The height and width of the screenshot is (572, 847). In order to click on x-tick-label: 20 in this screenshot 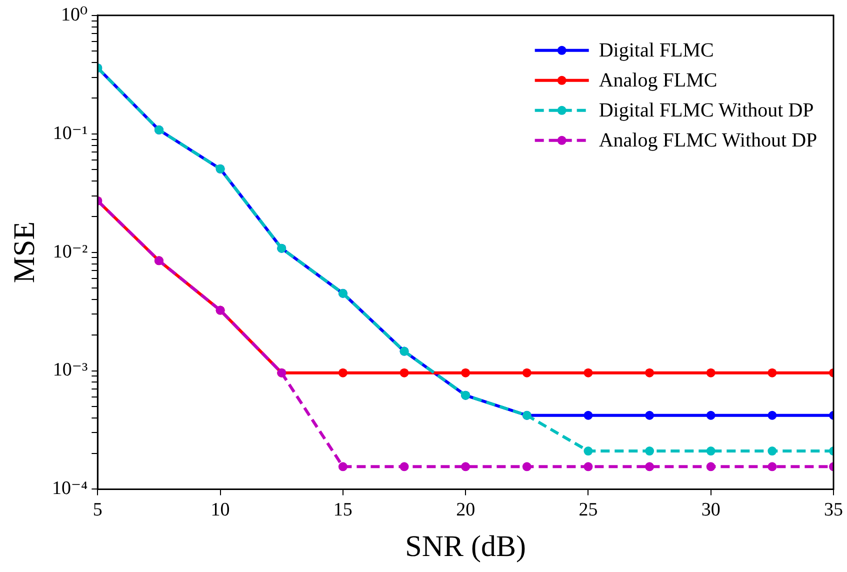, I will do `click(466, 510)`.